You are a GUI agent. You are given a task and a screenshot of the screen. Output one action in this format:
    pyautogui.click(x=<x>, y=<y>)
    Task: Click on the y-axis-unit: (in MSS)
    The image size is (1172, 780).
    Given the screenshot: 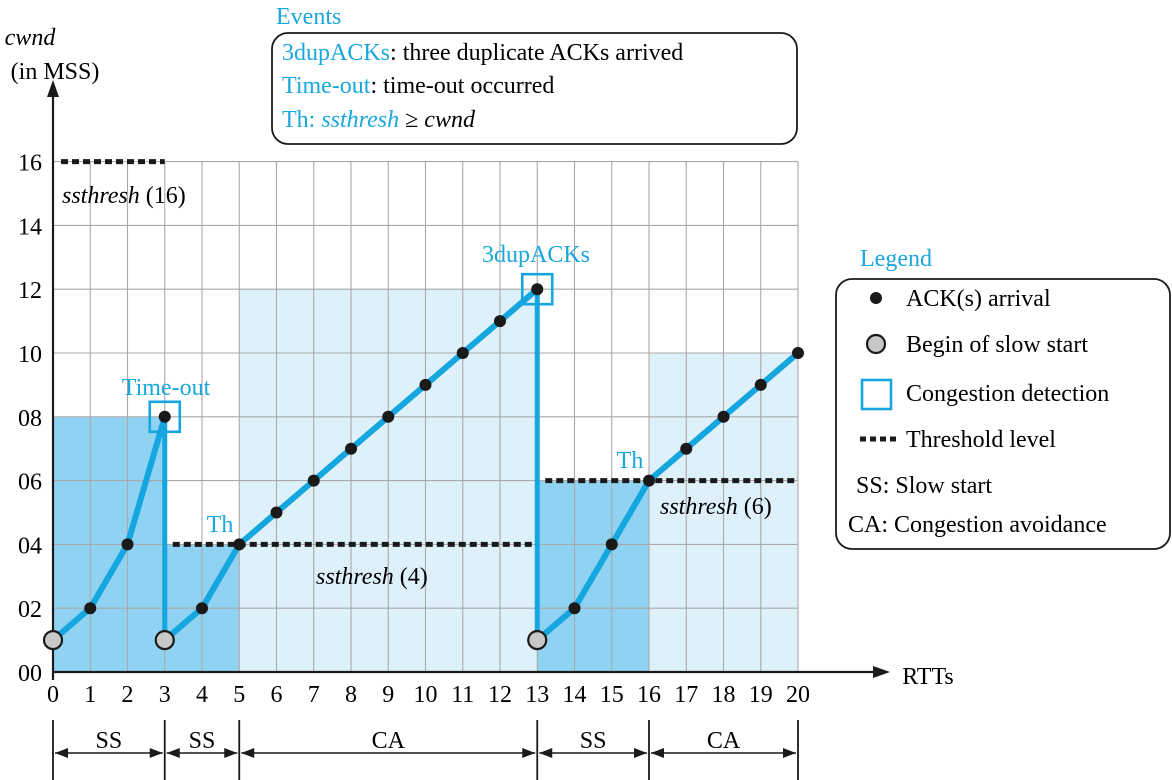 What is the action you would take?
    pyautogui.click(x=55, y=72)
    